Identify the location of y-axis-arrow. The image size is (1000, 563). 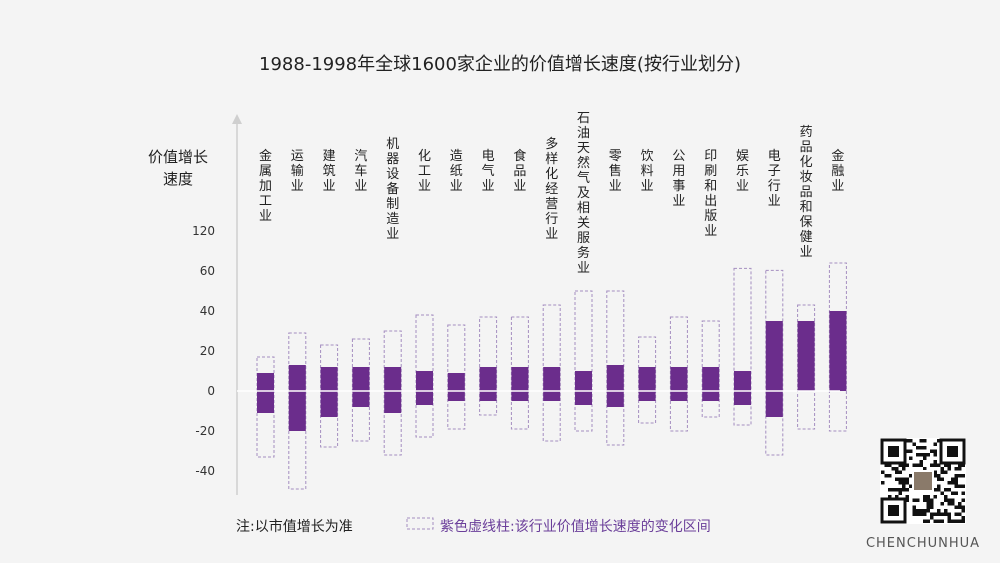
(237, 119).